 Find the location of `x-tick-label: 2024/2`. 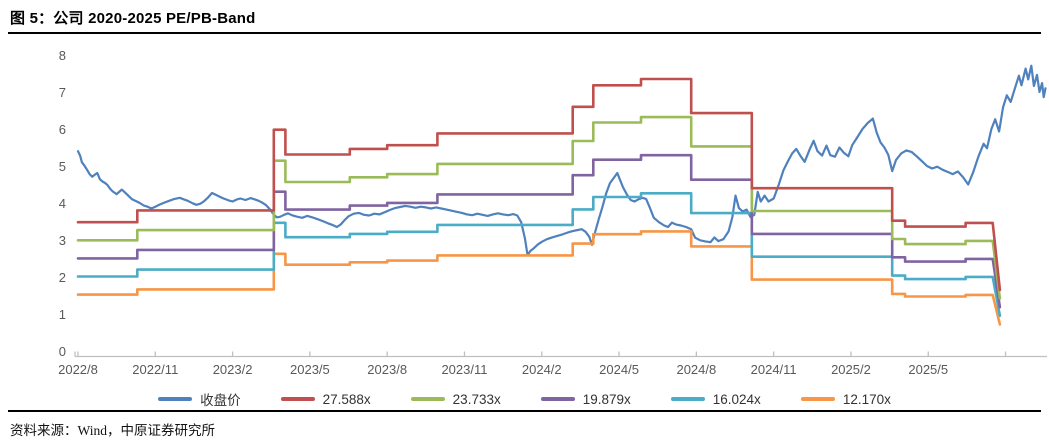

x-tick-label: 2024/2 is located at coordinates (542, 369).